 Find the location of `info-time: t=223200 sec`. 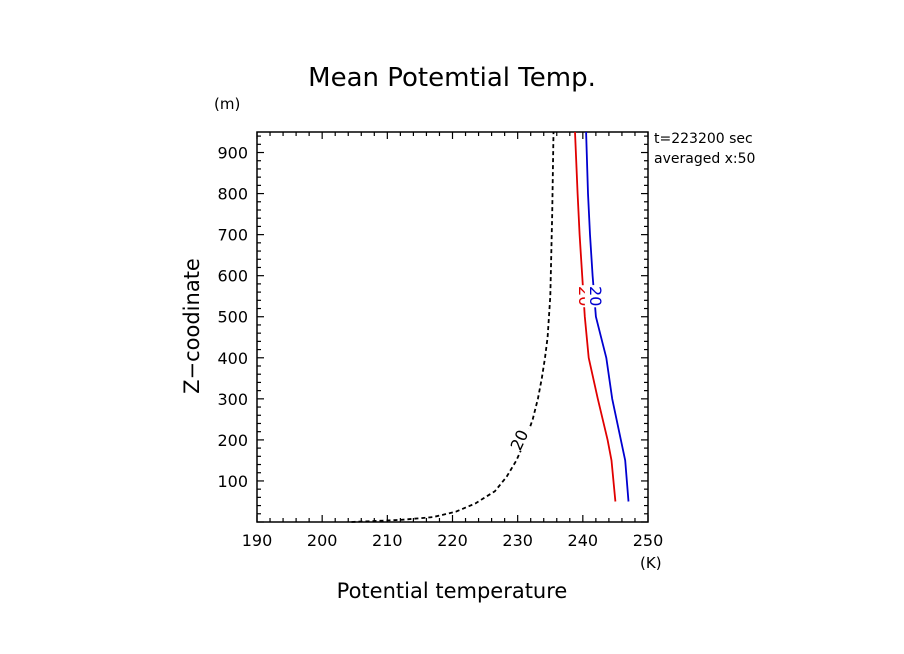

info-time: t=223200 sec is located at coordinates (703, 139).